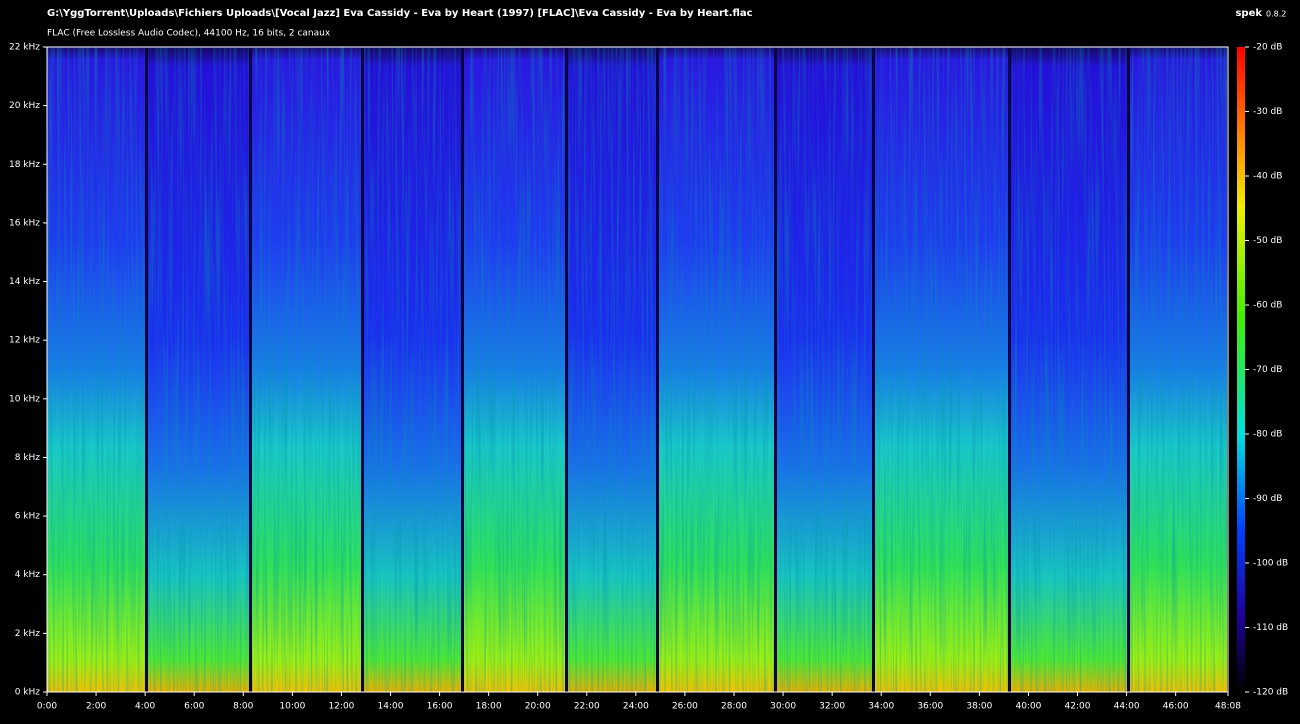  Describe the element at coordinates (96, 707) in the screenshot. I see `x-tick-label: 2:00` at that location.